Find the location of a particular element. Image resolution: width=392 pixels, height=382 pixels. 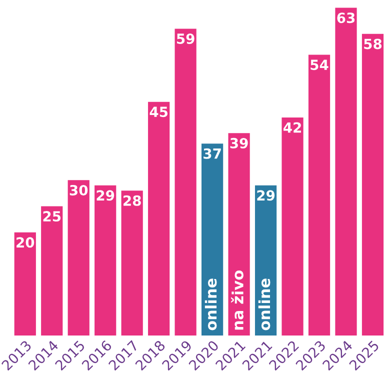

data-label: 37 is located at coordinates (212, 153).